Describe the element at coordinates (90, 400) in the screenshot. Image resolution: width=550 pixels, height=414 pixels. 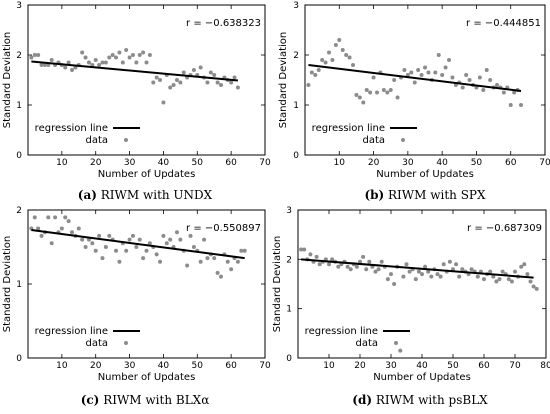
I see `panel-caption-letter: (c)` at that location.